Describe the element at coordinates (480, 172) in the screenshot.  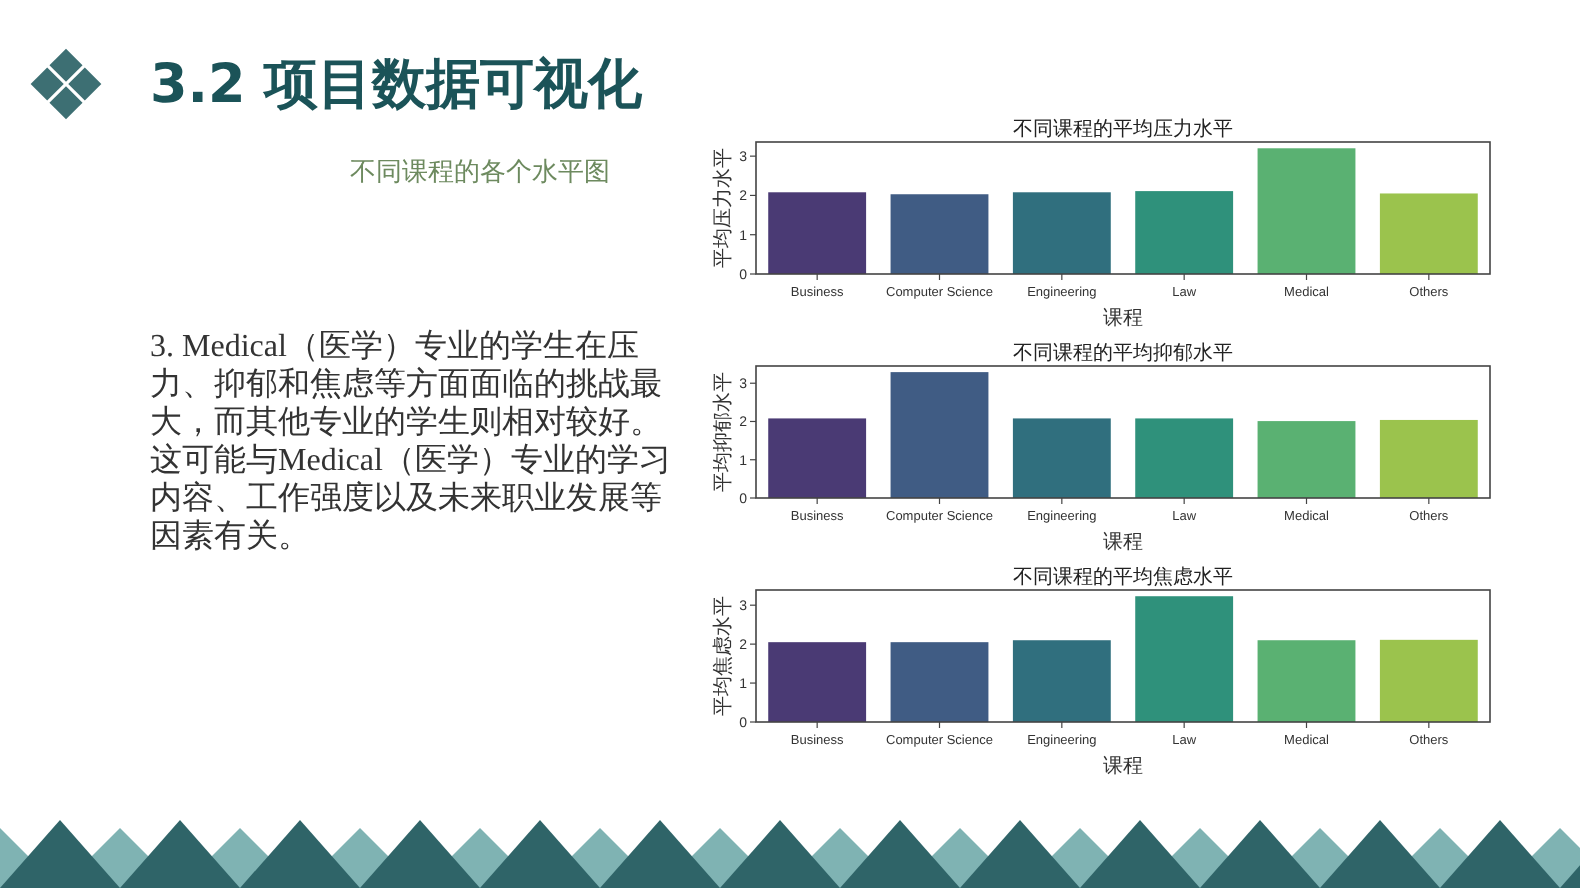
I see `text: 不同课程的各个水平图` at that location.